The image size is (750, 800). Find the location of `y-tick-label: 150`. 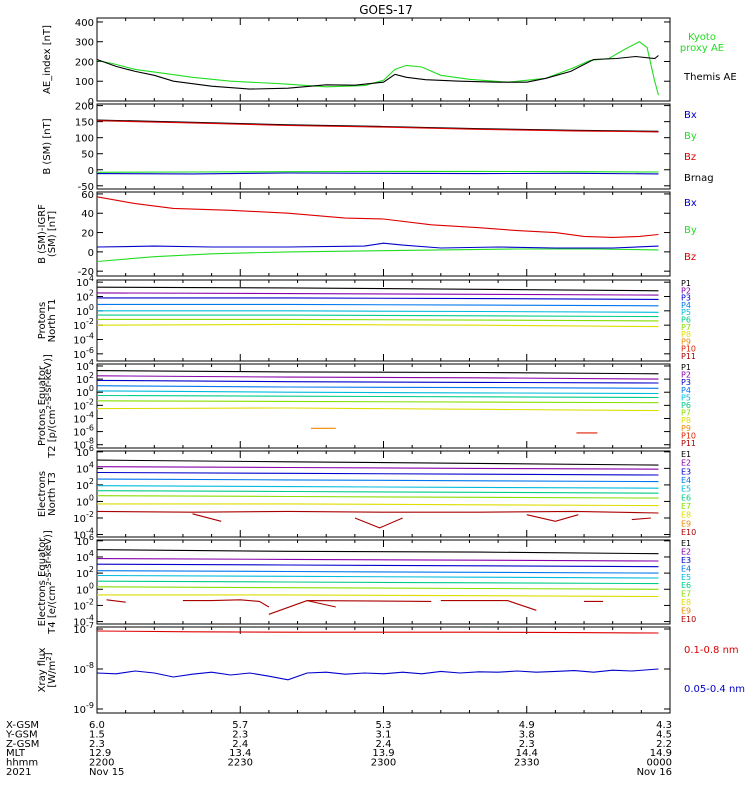

y-tick-label: 150 is located at coordinates (84, 123).